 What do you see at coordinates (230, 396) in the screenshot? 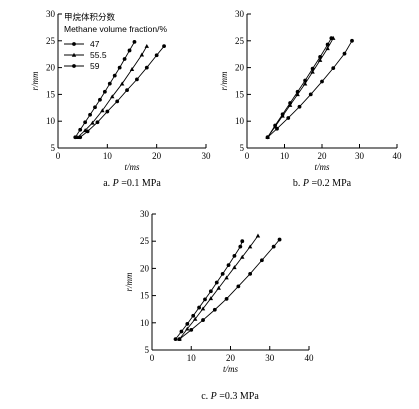
I see `chart-c-caption: c. P =0.3 MPa` at bounding box center [230, 396].